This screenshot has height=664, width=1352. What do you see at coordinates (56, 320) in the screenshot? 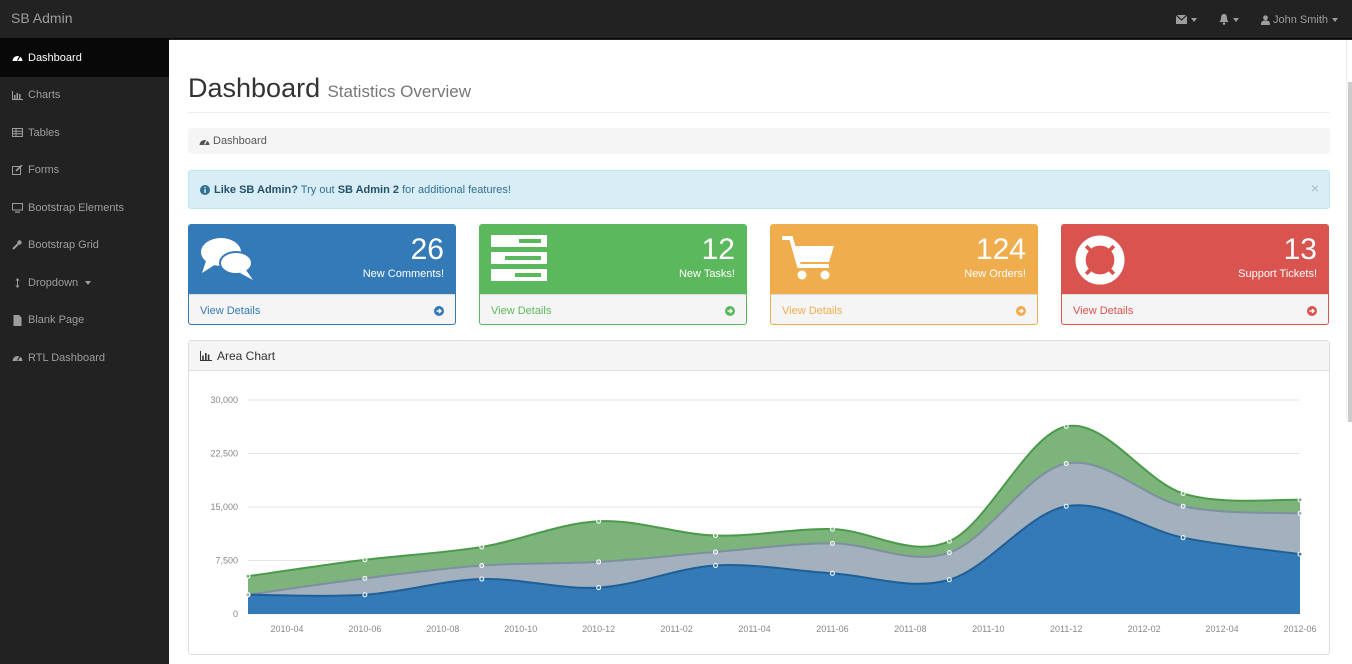
I see `sidebar-item-label: Blank Page` at bounding box center [56, 320].